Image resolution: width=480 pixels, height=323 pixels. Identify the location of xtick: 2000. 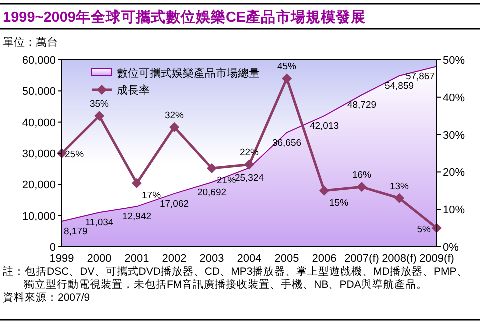
(99, 259).